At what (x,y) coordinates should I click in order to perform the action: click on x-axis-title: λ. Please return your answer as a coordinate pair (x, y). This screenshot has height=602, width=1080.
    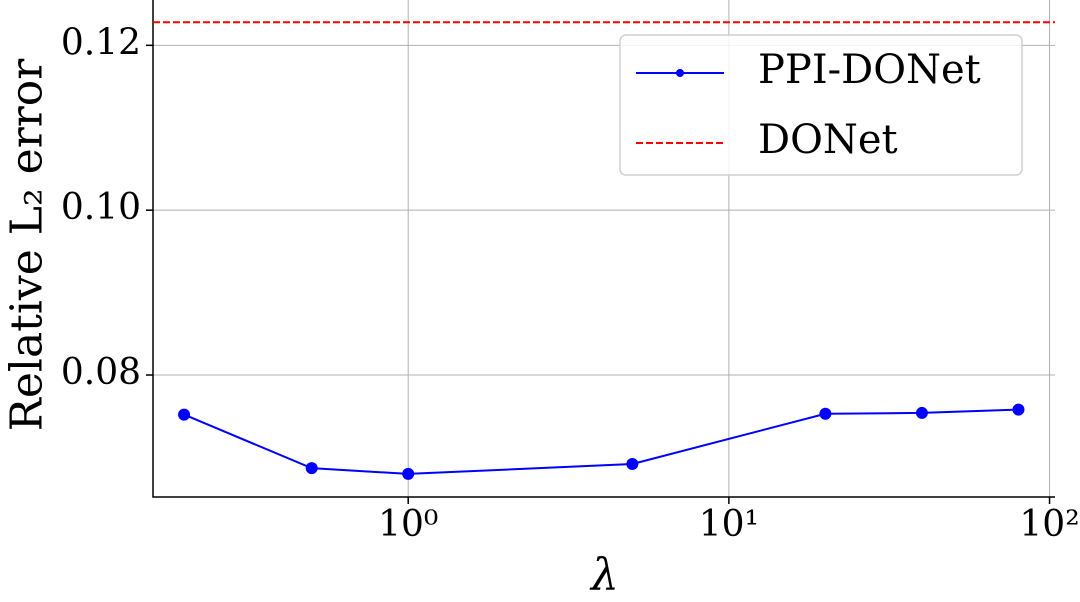
    Looking at the image, I should click on (604, 575).